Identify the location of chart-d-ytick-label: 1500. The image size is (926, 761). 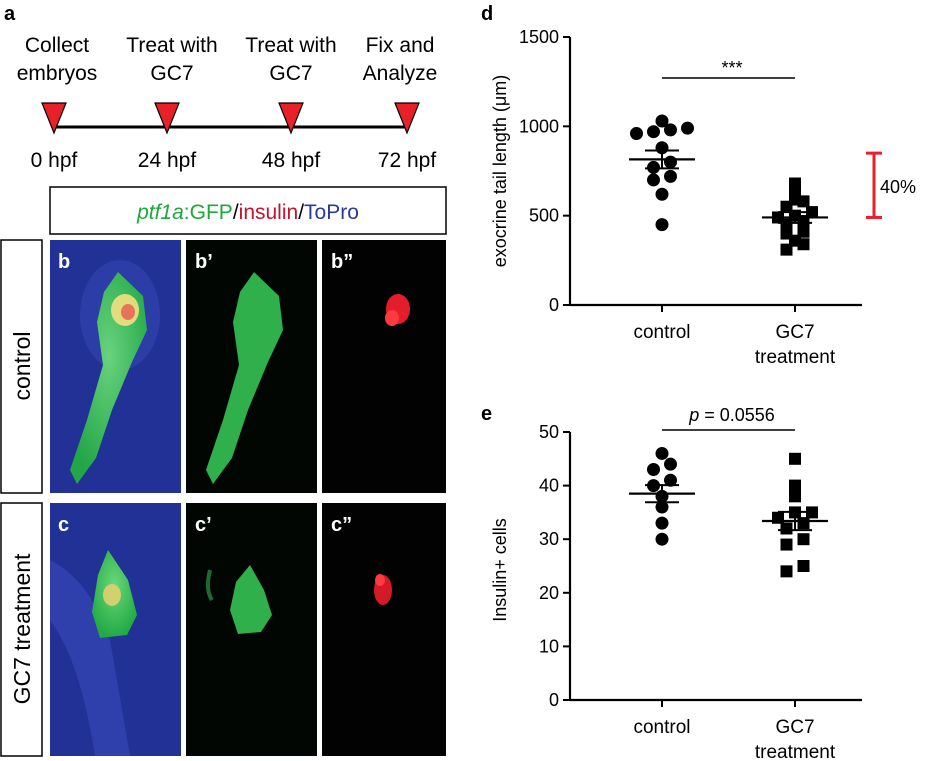
(539, 37).